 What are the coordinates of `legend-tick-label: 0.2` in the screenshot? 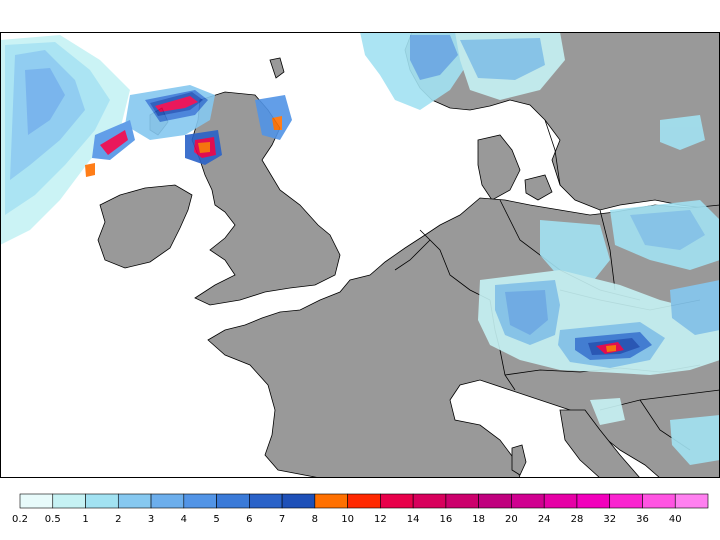 It's located at (20, 519).